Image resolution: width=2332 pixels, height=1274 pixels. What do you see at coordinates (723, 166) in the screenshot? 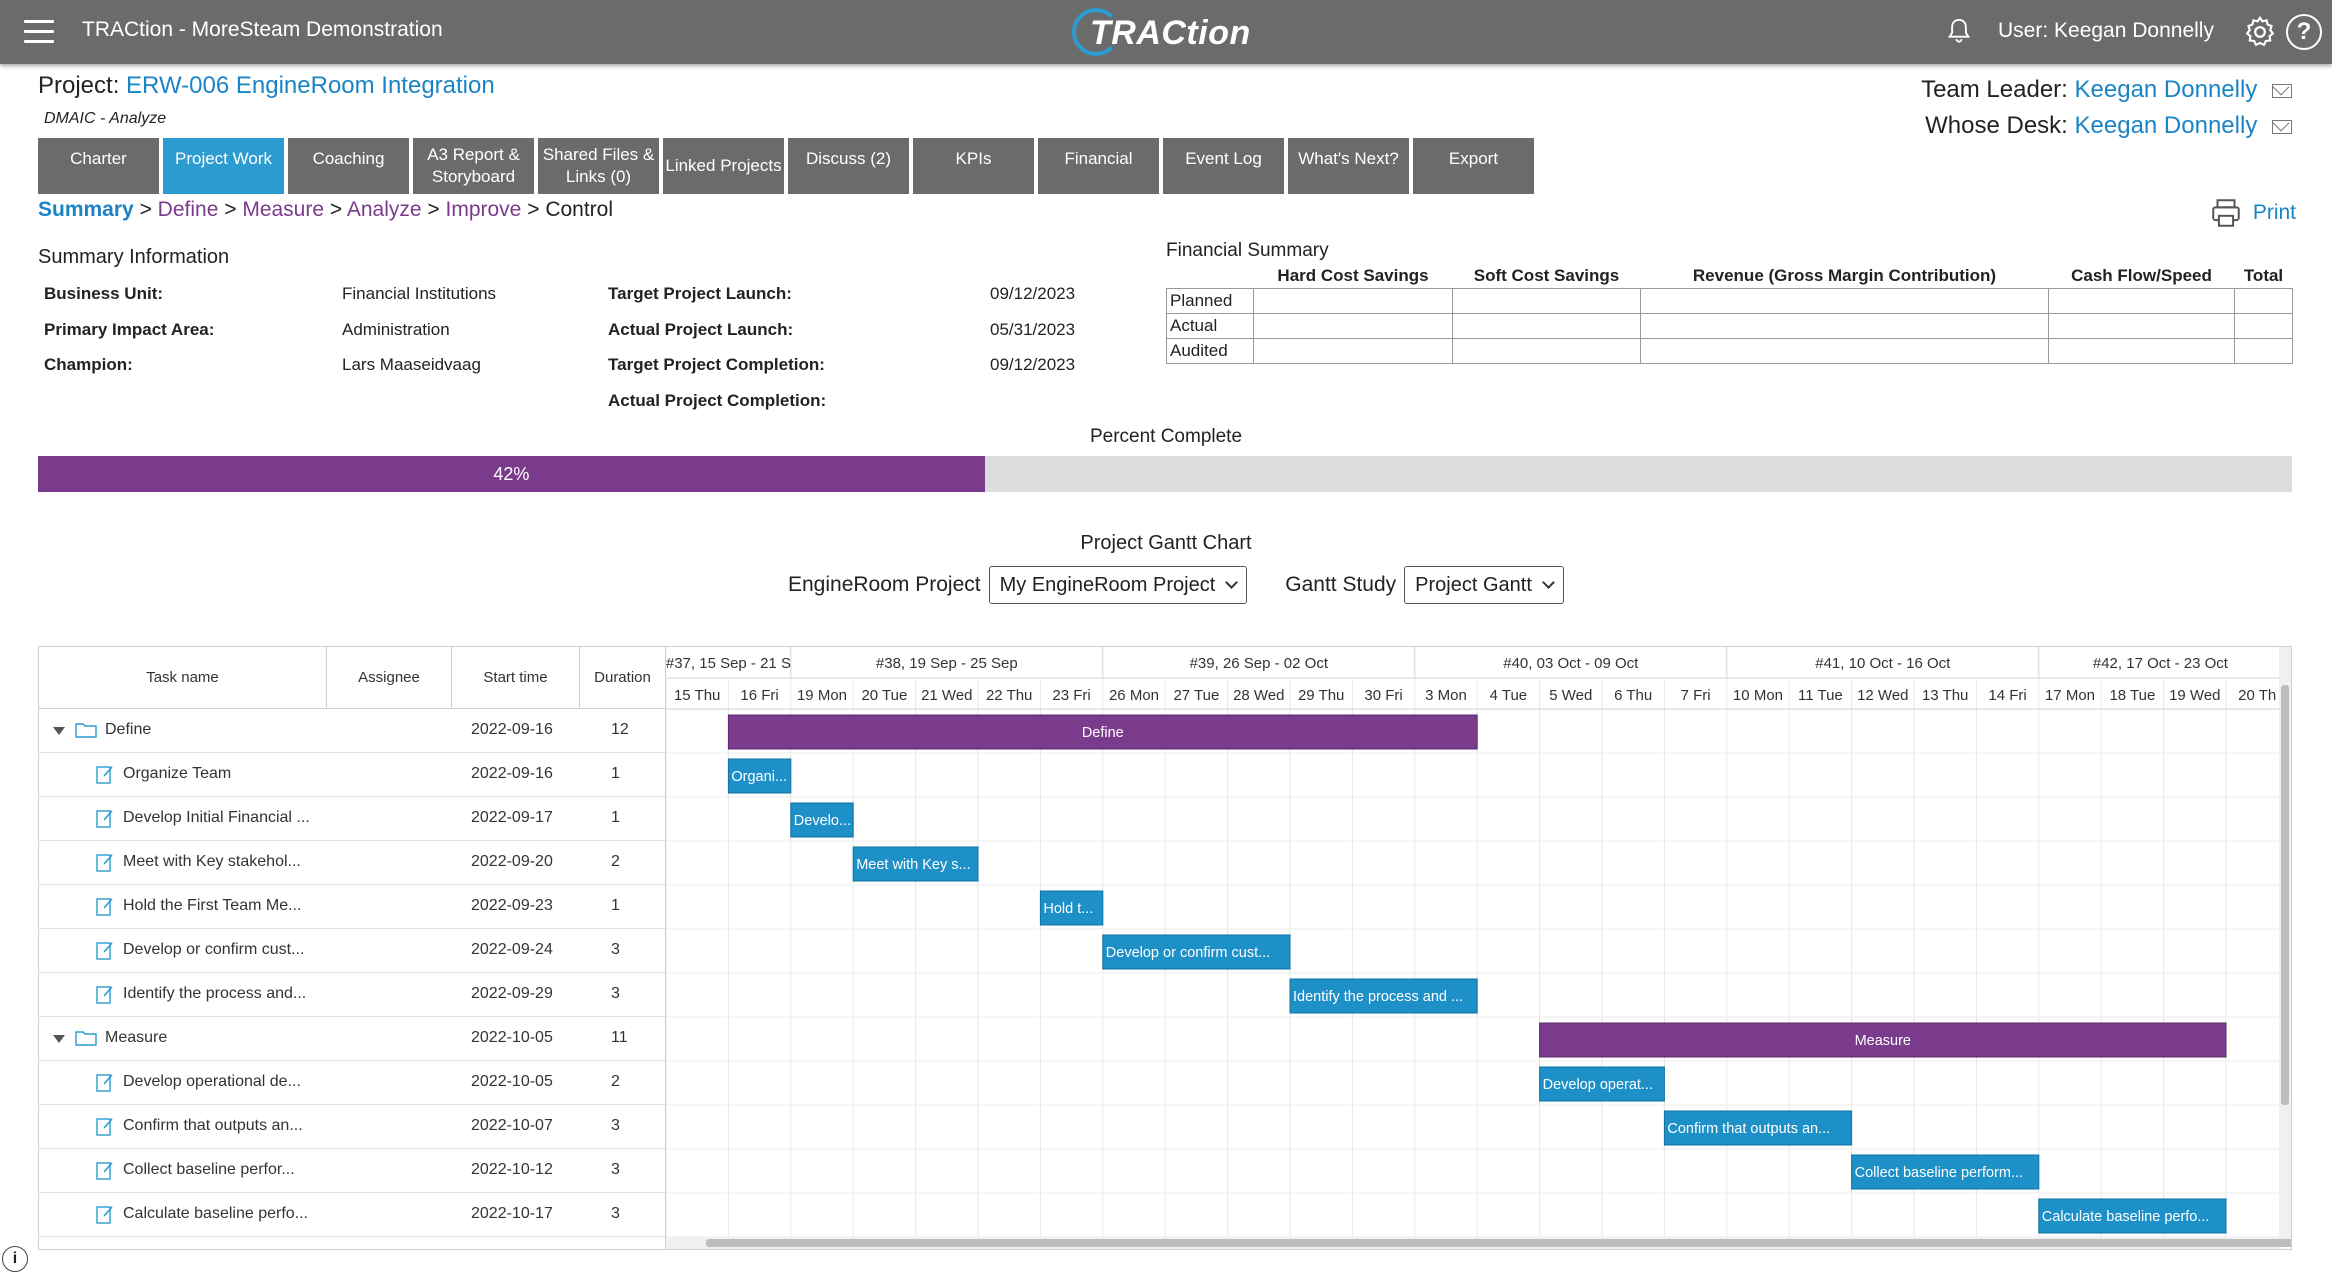
I see `tab-linked-projects: Linked Projects` at bounding box center [723, 166].